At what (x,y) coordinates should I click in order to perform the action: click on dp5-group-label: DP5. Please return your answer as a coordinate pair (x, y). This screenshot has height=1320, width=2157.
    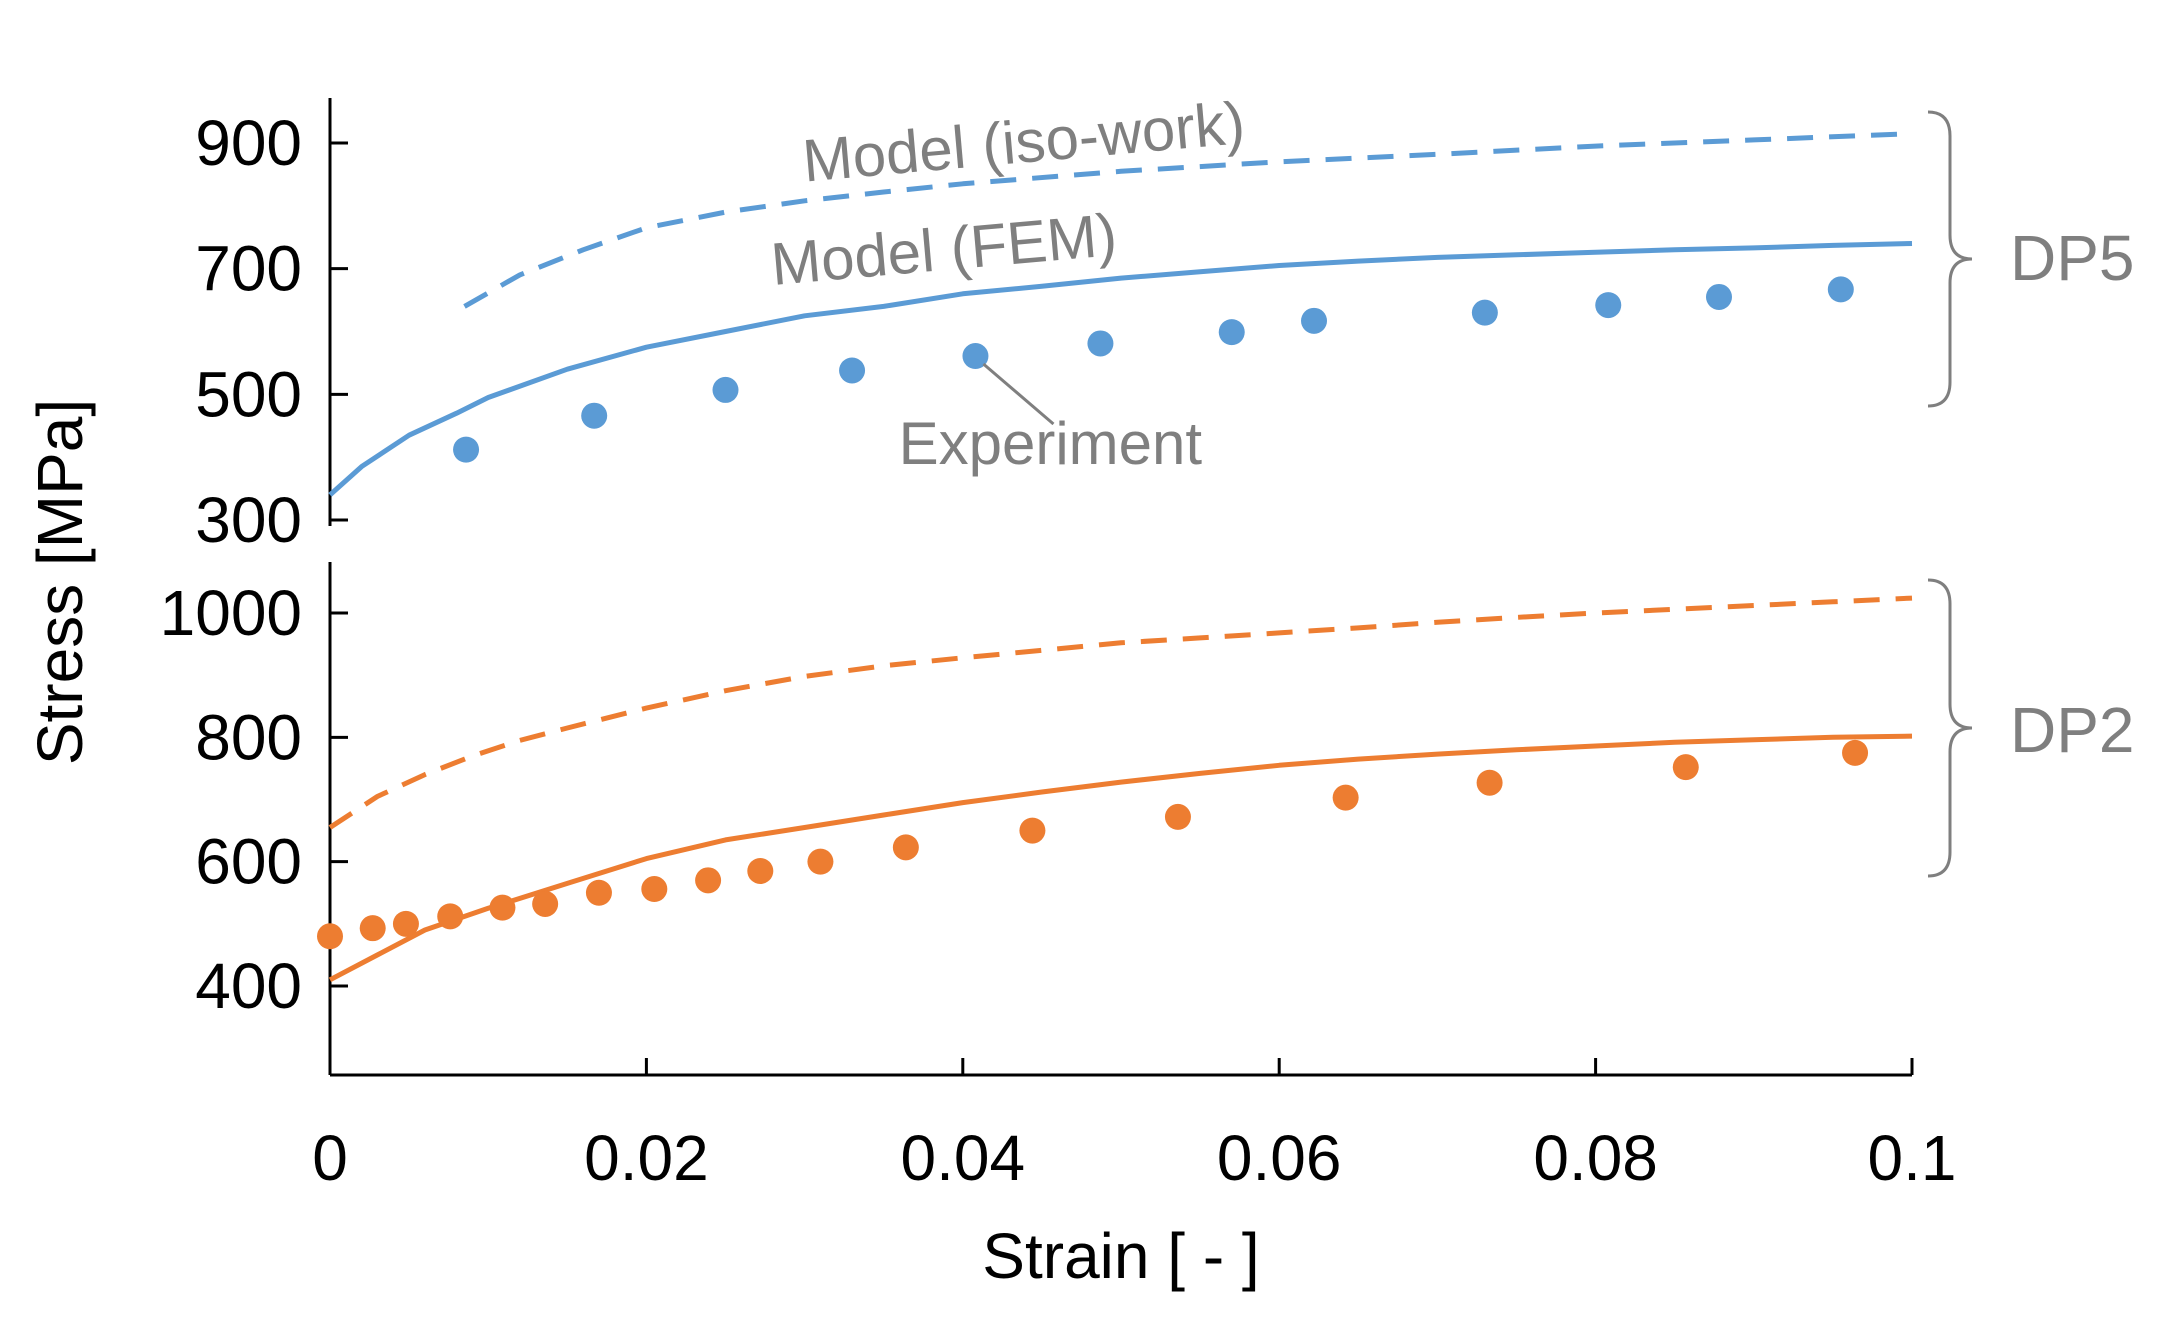
    Looking at the image, I should click on (2072, 258).